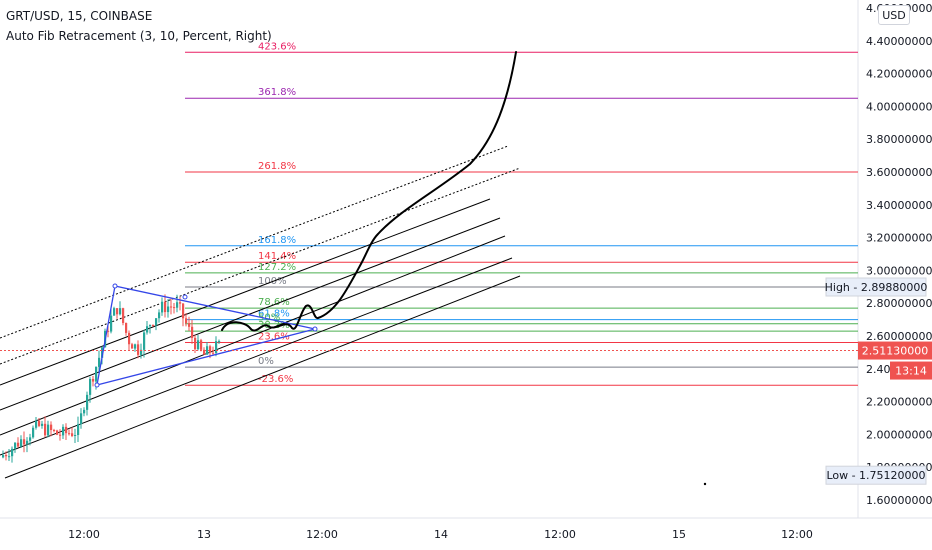 This screenshot has width=932, height=550. What do you see at coordinates (277, 92) in the screenshot?
I see `fib-level-label: 361.8%` at bounding box center [277, 92].